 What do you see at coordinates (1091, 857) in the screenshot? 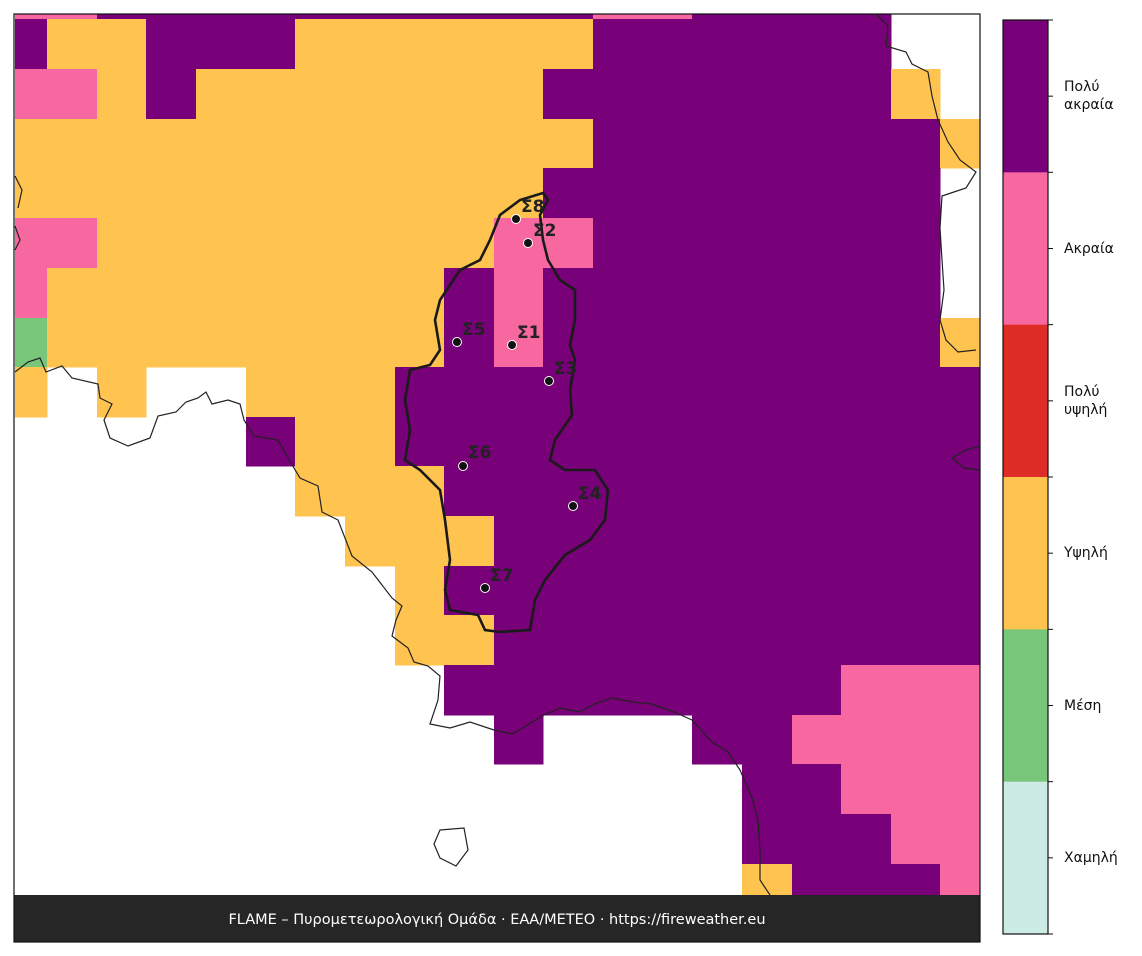
I see `colorbar-label: Χαμηλή` at bounding box center [1091, 857].